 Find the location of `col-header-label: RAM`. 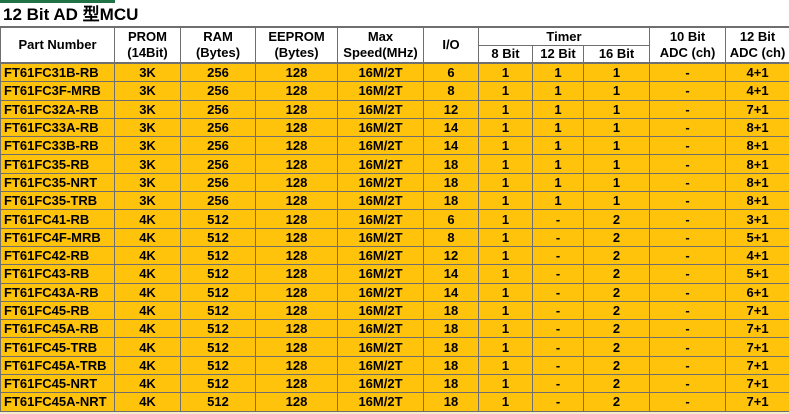

col-header-label: RAM is located at coordinates (218, 36).